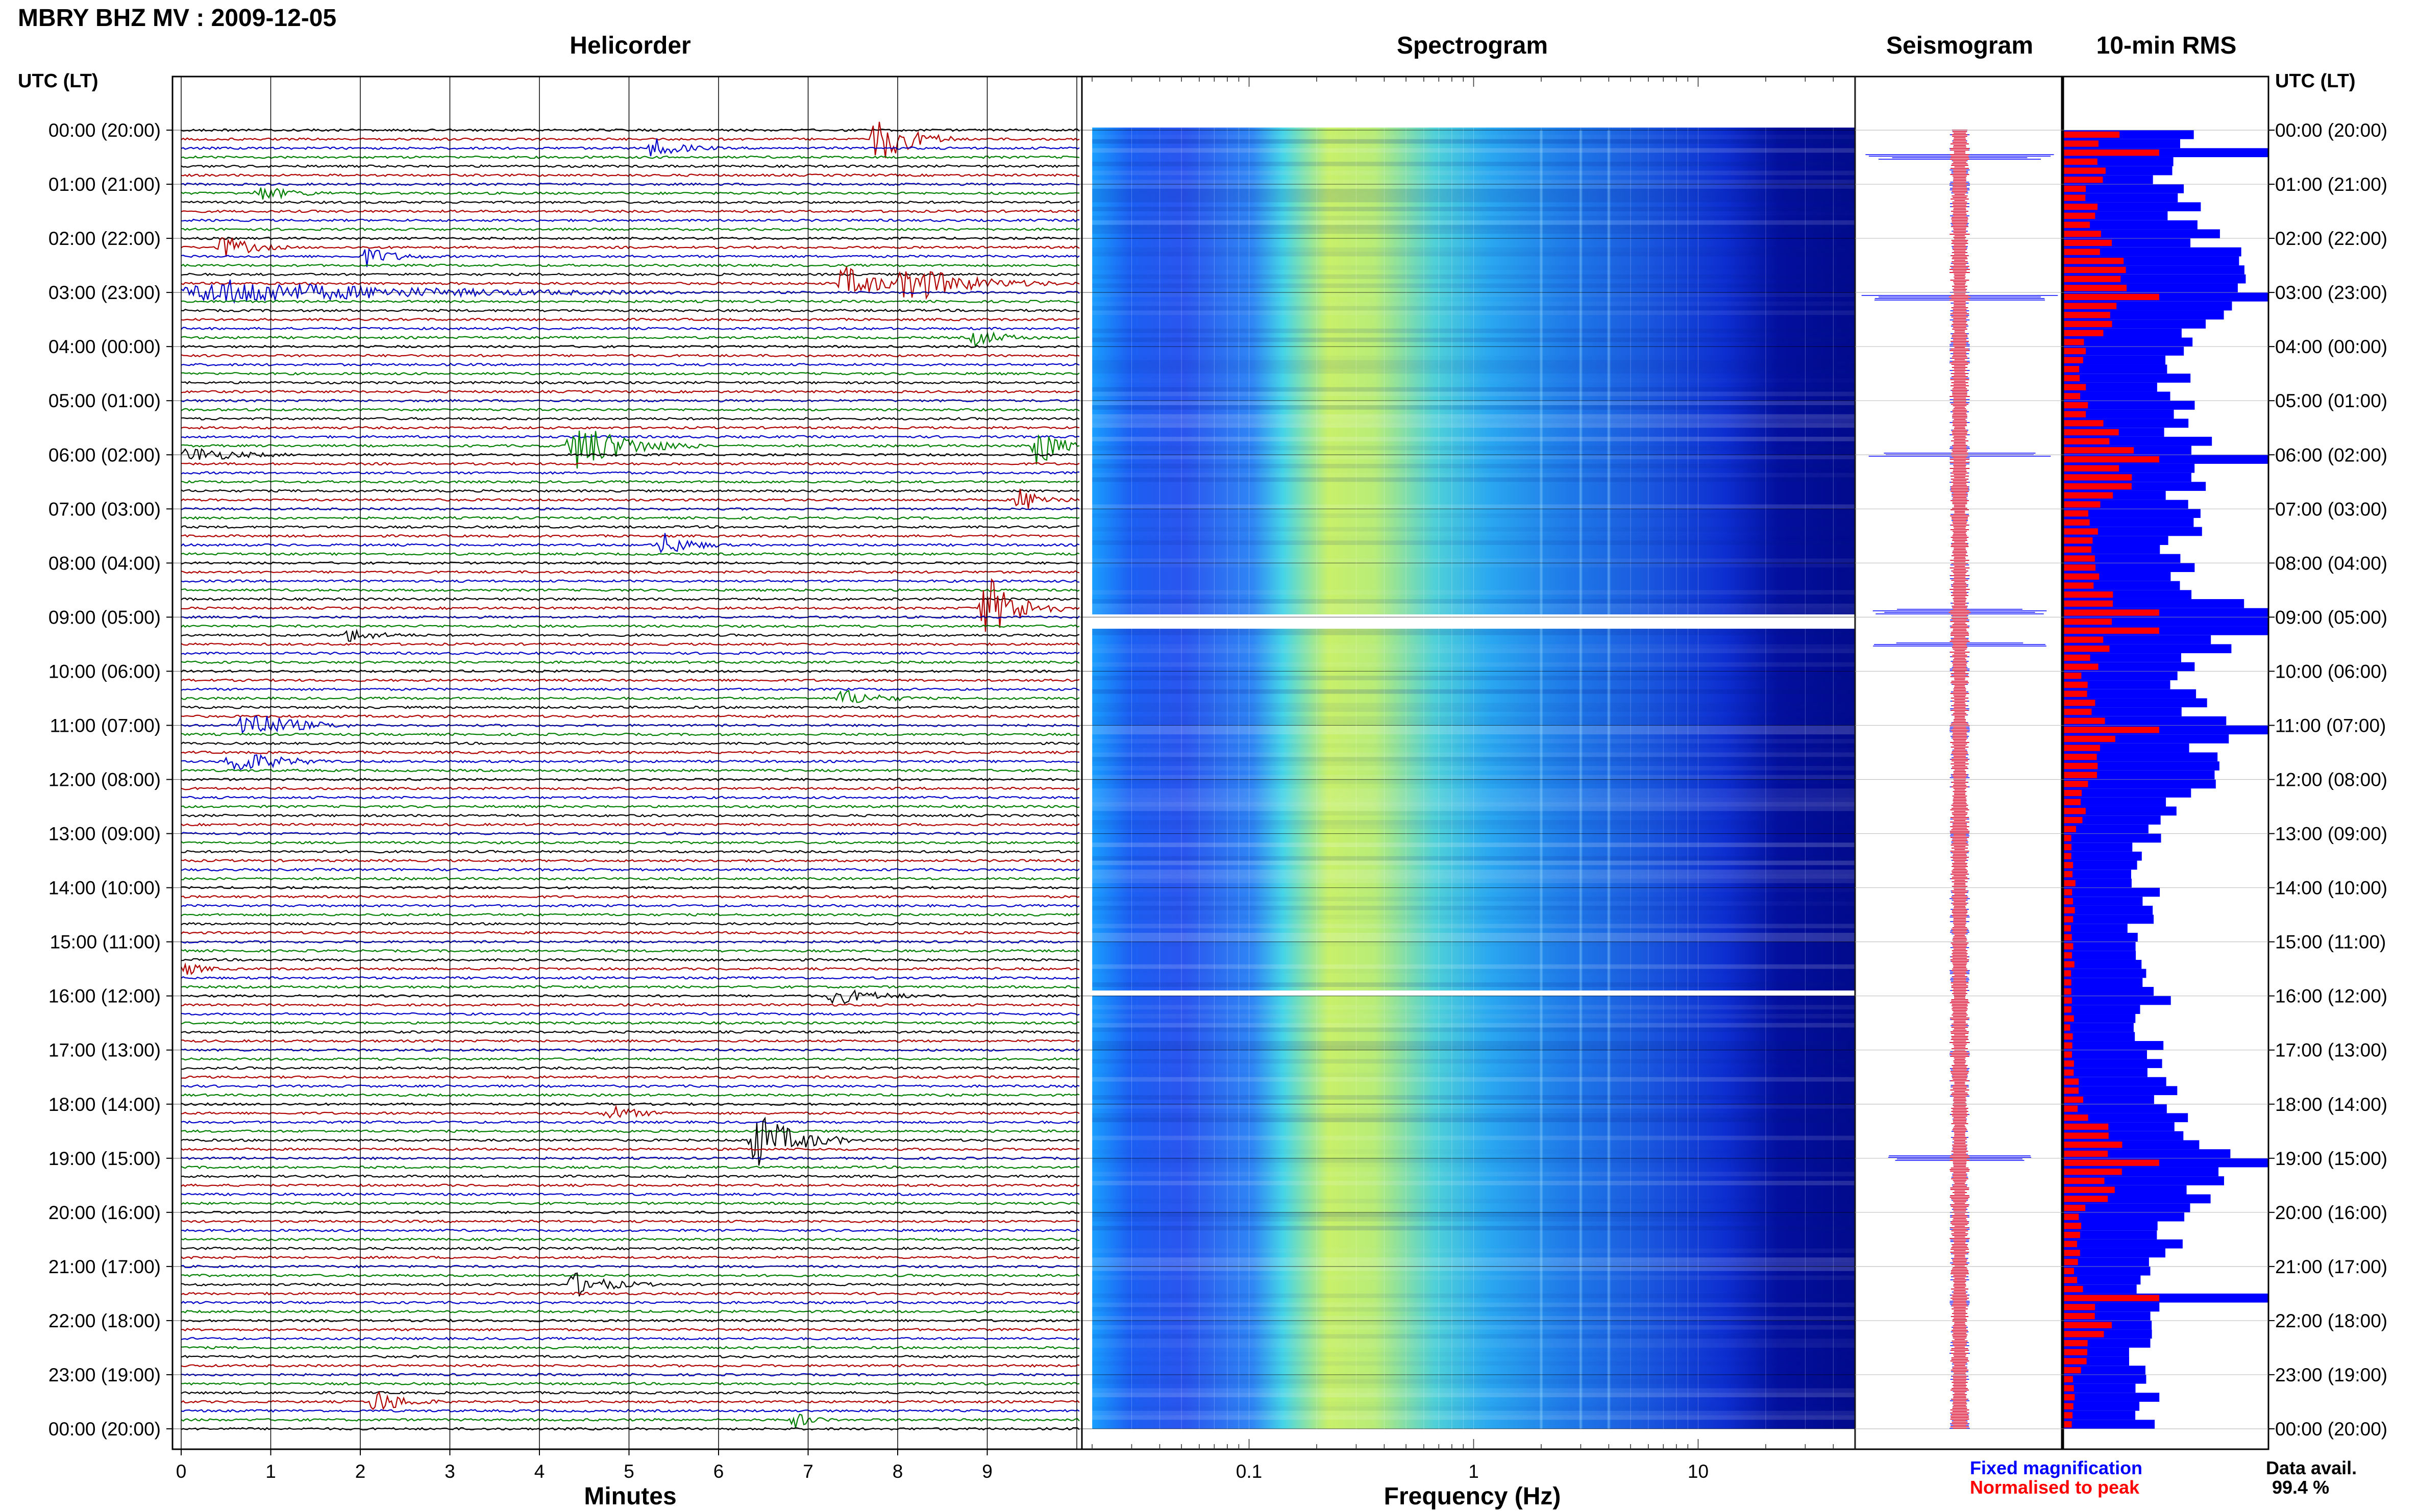 The image size is (2419, 1512). I want to click on time-tick-left: 19:00 (15:00), so click(104, 1158).